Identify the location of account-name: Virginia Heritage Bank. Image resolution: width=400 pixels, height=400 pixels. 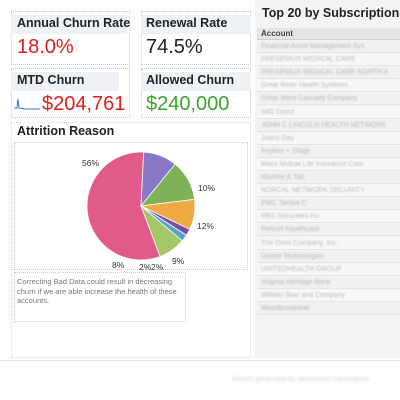
(296, 282).